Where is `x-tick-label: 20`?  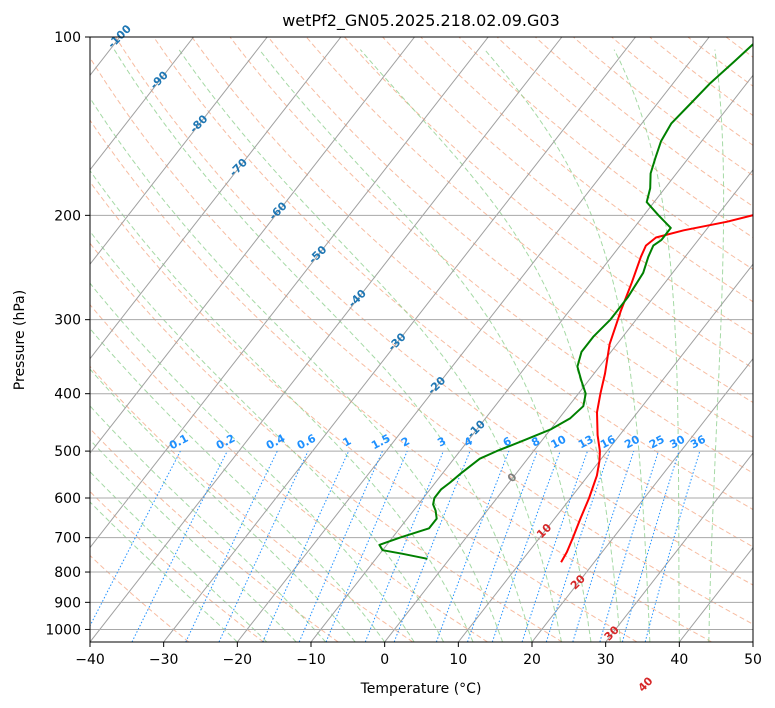 x-tick-label: 20 is located at coordinates (532, 660).